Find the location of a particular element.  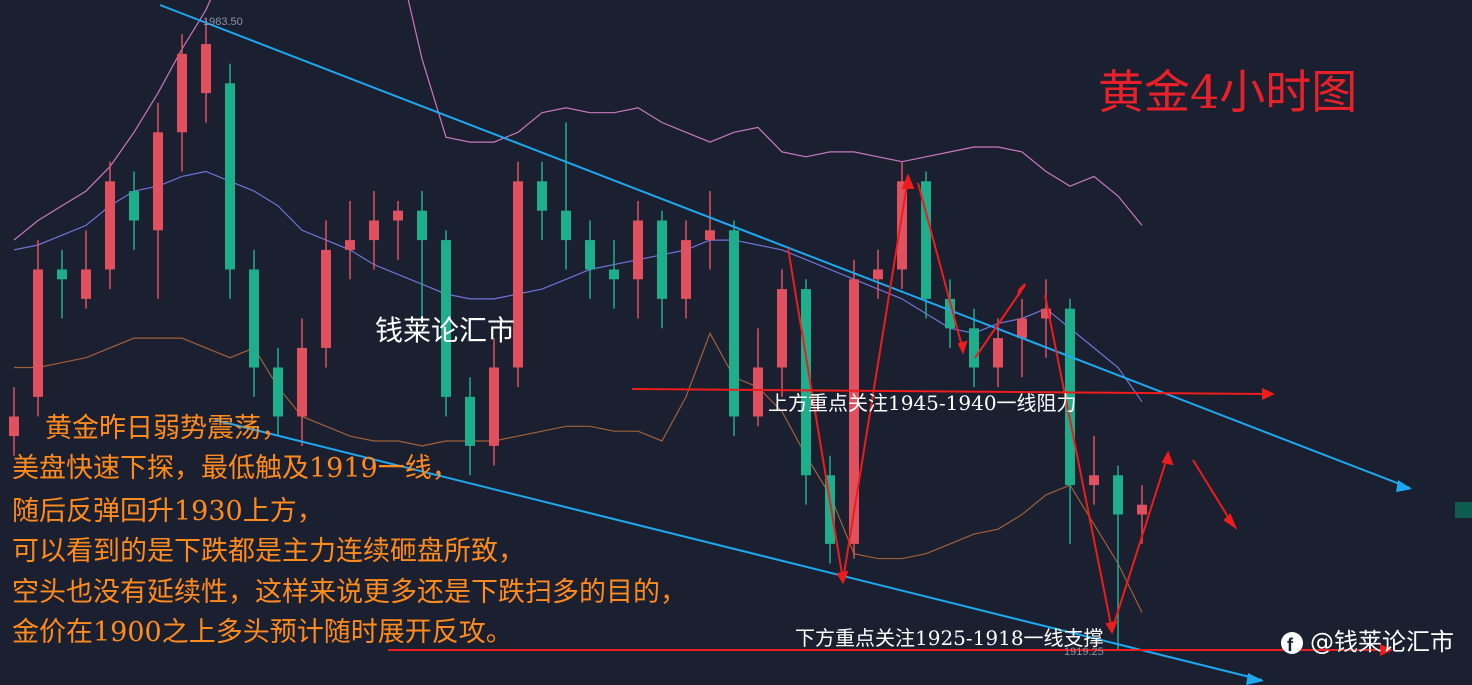

icon-glyph: f is located at coordinates (1290, 645).